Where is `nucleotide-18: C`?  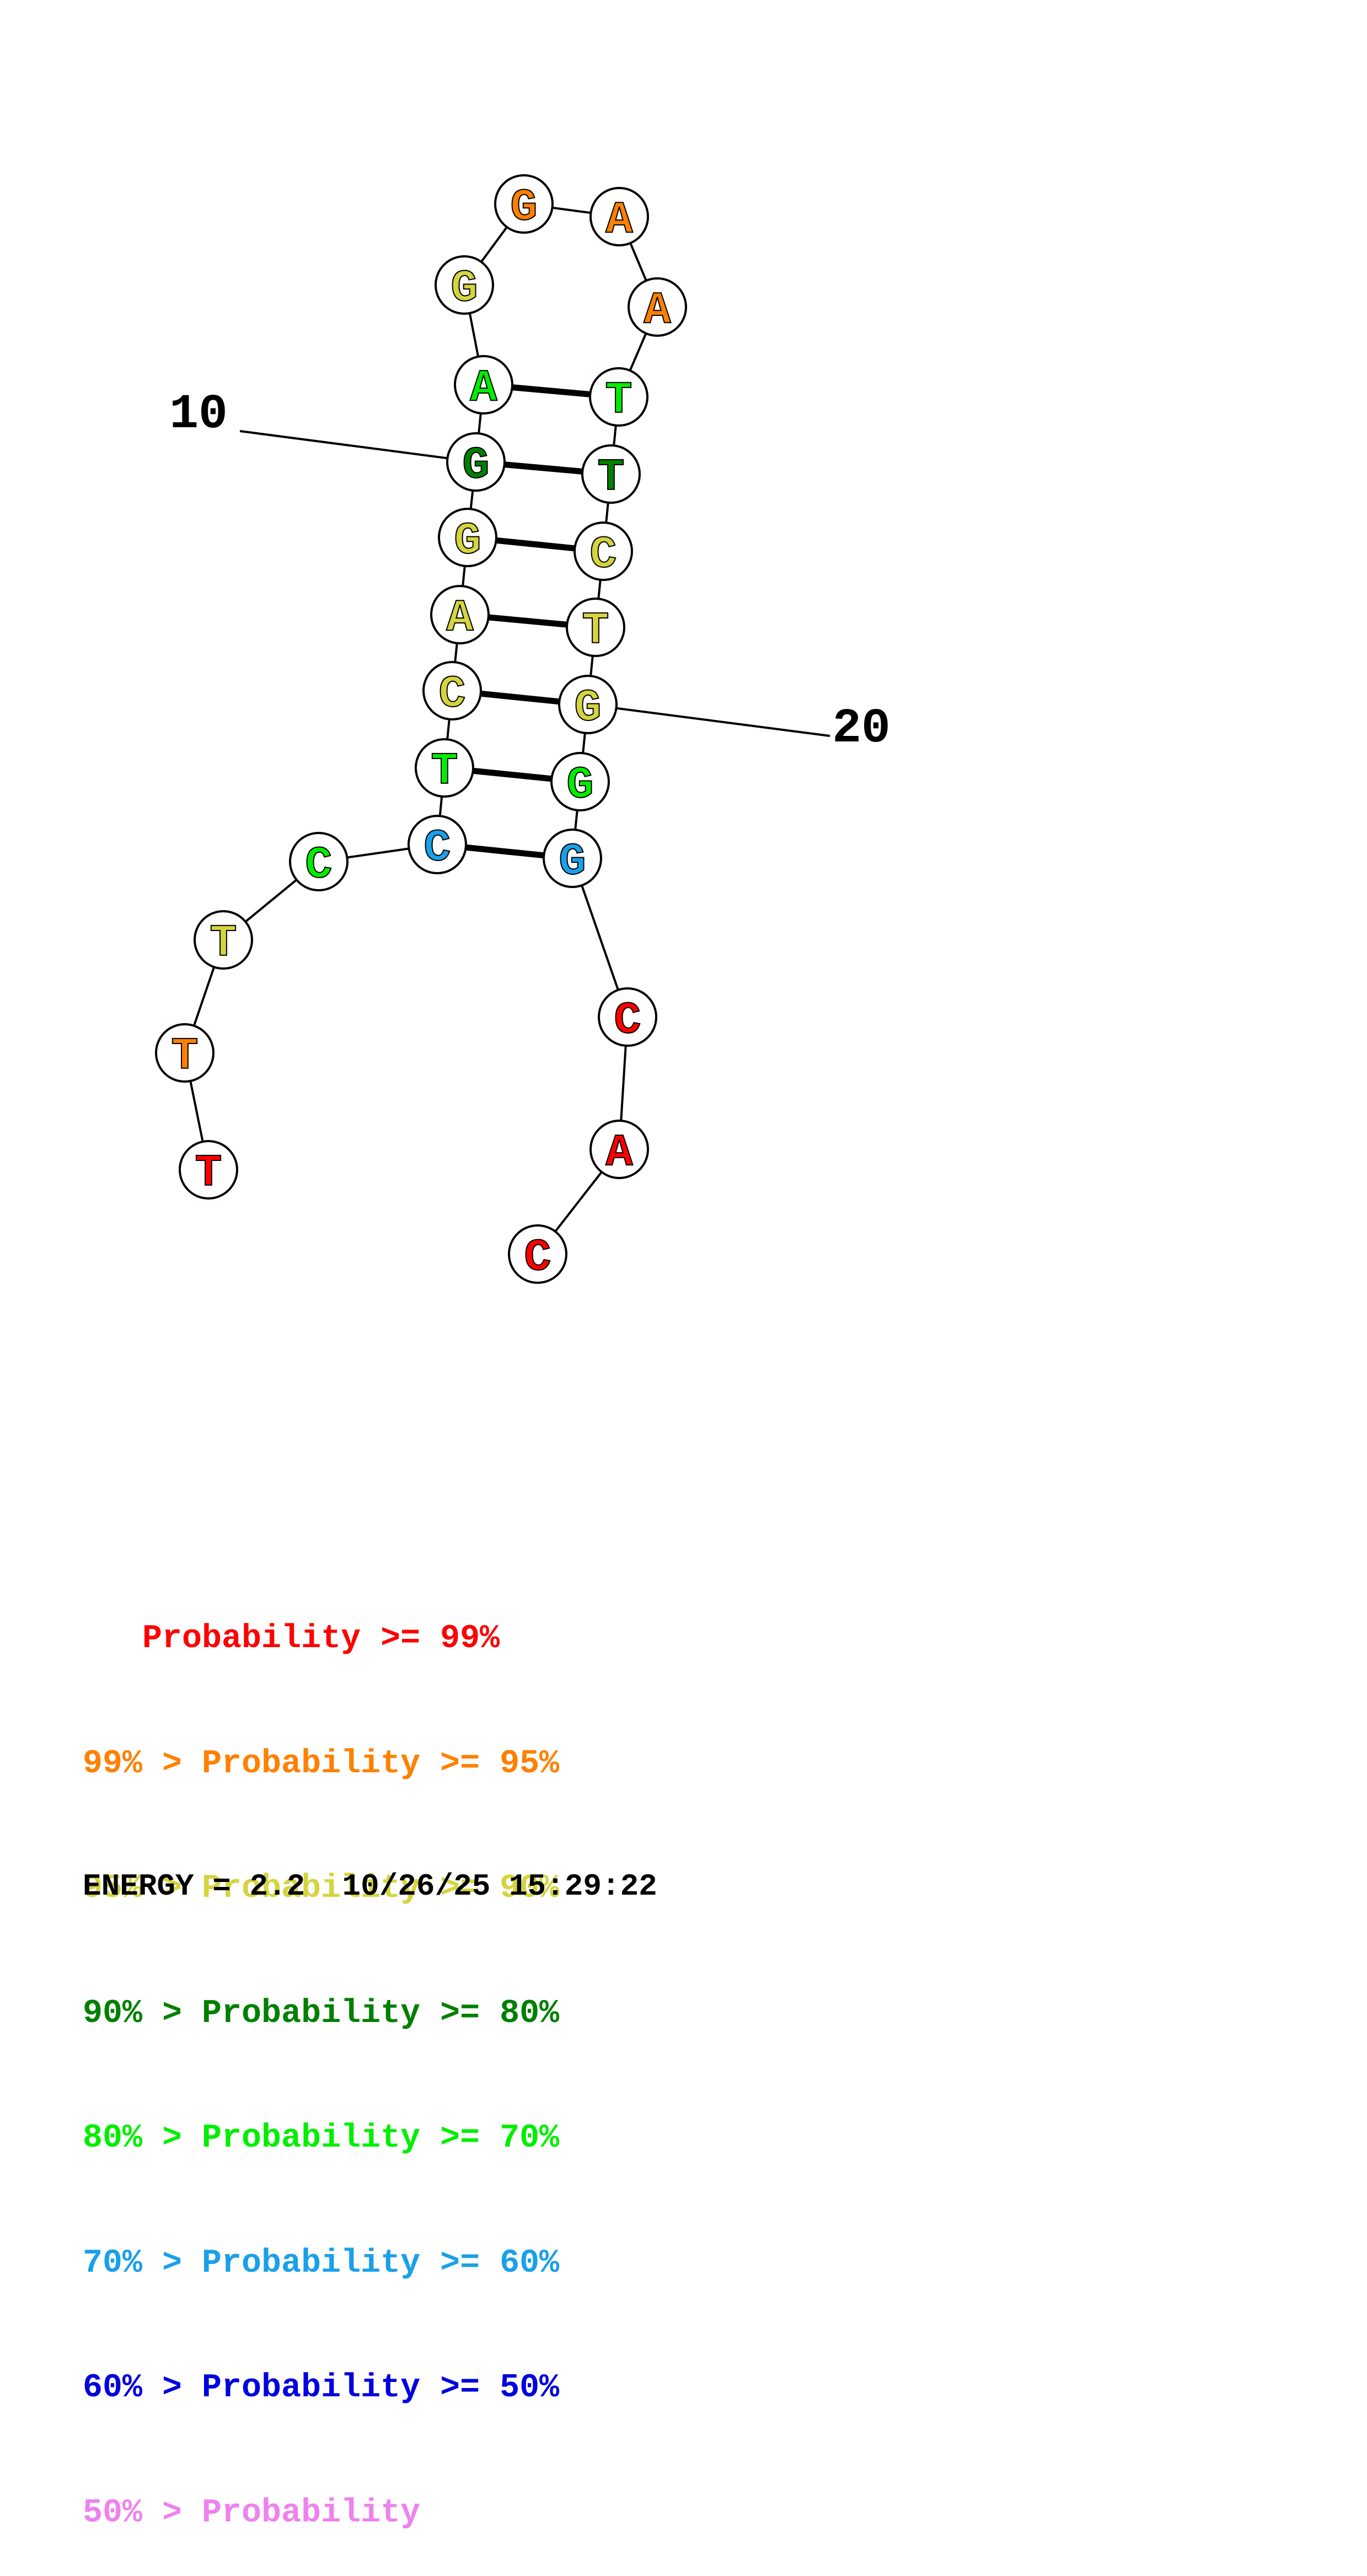
nucleotide-18: C is located at coordinates (603, 551).